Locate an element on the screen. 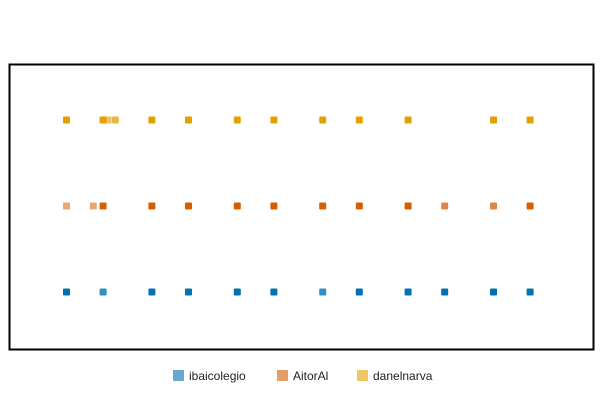 Image resolution: width=600 pixels, height=400 pixels. legend-swatch-AitorAl is located at coordinates (282, 375).